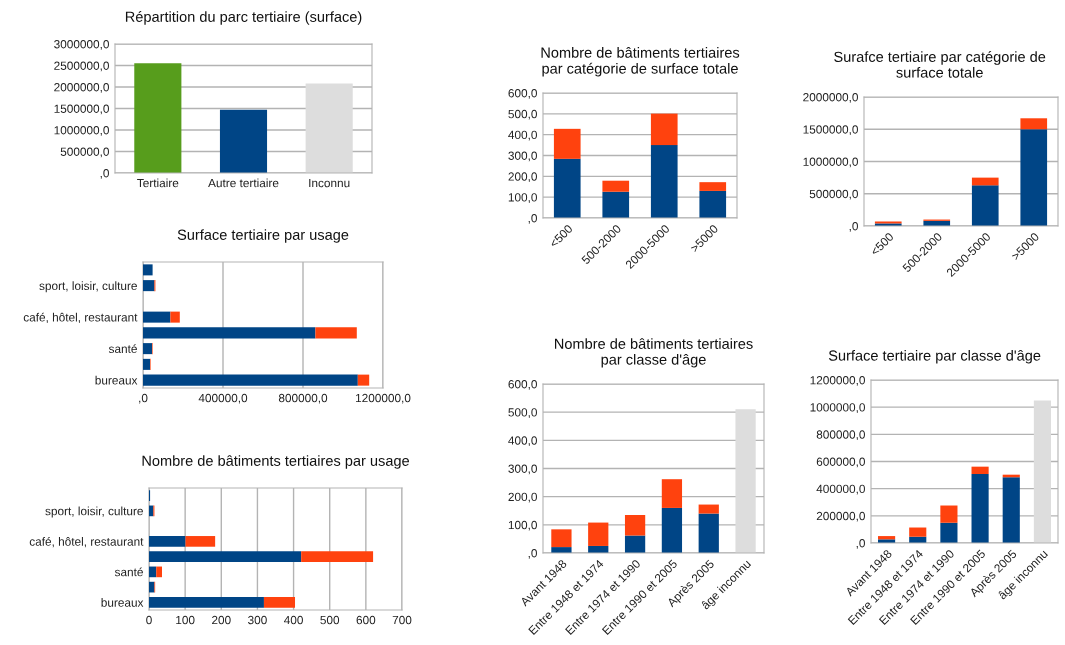  What do you see at coordinates (263, 236) in the screenshot?
I see `chart-title: Surface tertiaire par usage` at bounding box center [263, 236].